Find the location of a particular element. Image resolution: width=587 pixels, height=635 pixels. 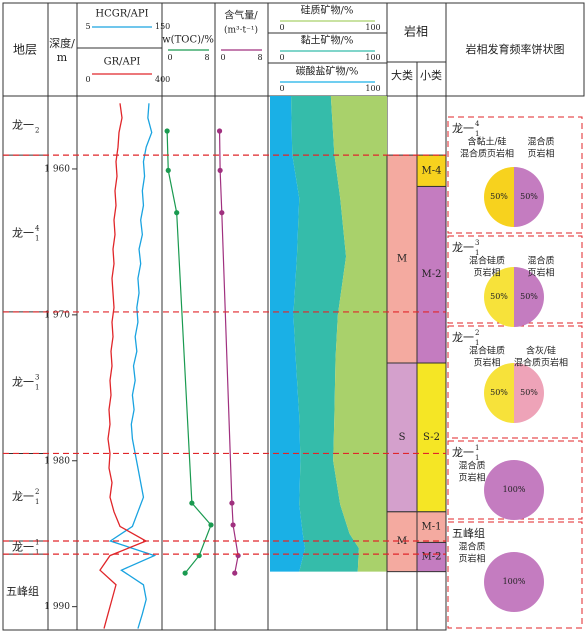

toc-lim: 8 is located at coordinates (206, 57).